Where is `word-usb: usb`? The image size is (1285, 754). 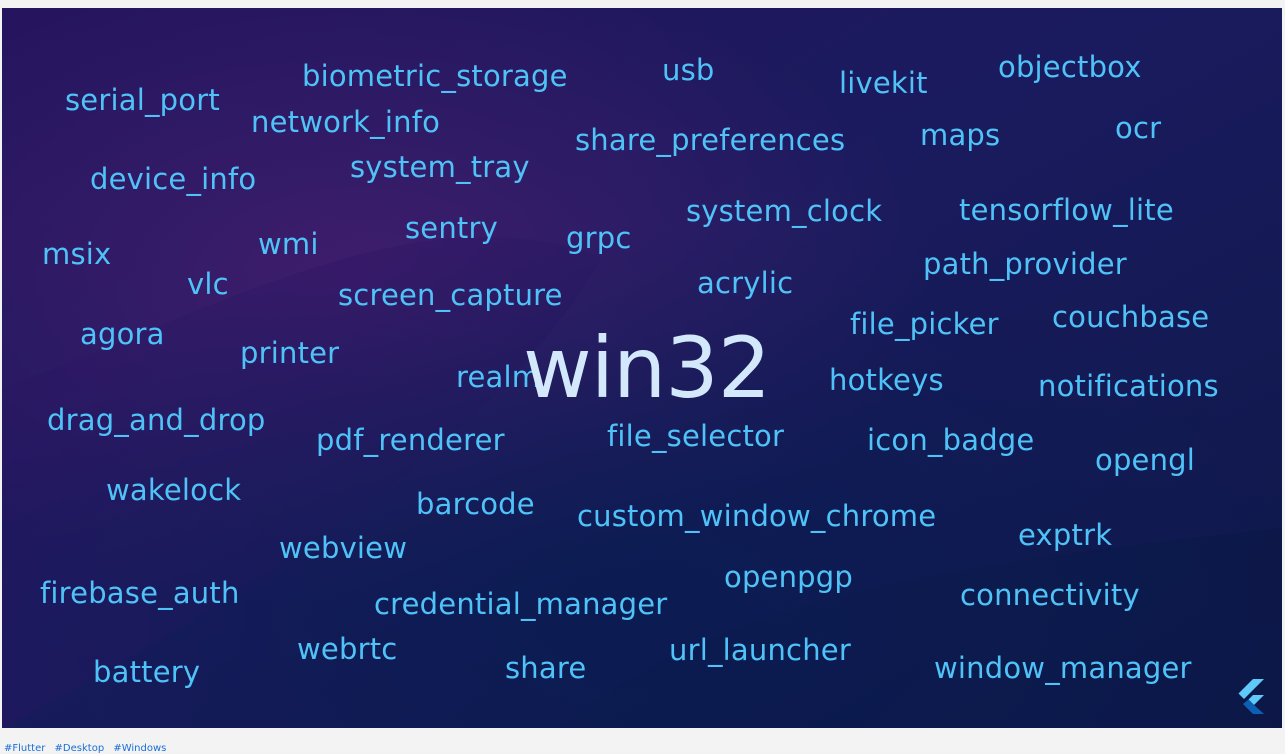 word-usb: usb is located at coordinates (688, 70).